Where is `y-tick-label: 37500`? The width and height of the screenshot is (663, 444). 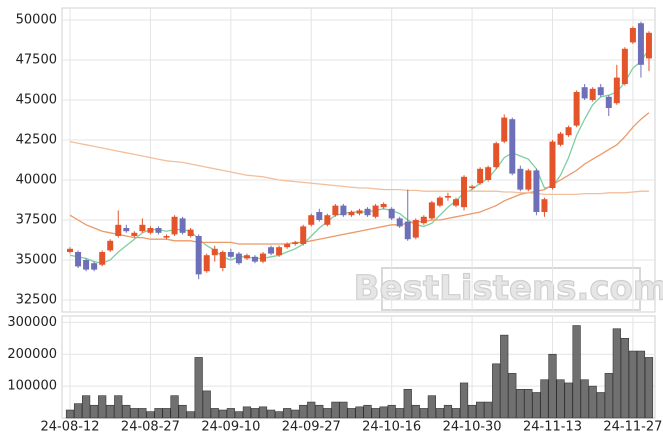 y-tick-label: 37500 is located at coordinates (36, 220).